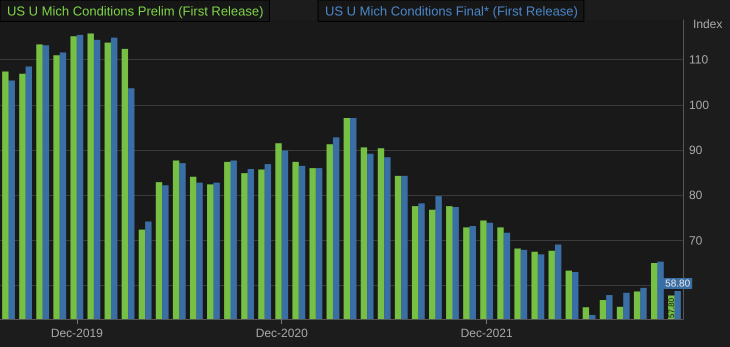  What do you see at coordinates (696, 150) in the screenshot?
I see `y-tick-label: 90` at bounding box center [696, 150].